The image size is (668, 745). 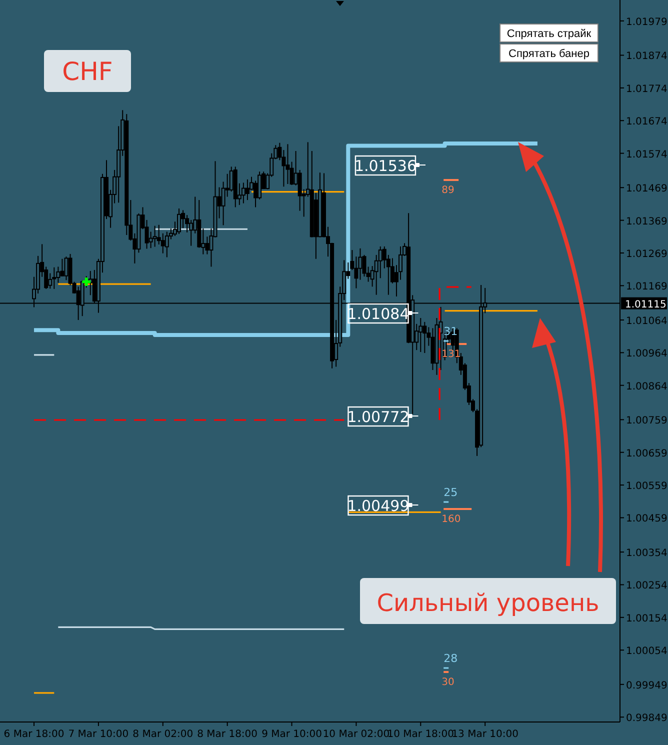 I want to click on x-tick-label: 6 Mar 18:00, so click(x=34, y=734).